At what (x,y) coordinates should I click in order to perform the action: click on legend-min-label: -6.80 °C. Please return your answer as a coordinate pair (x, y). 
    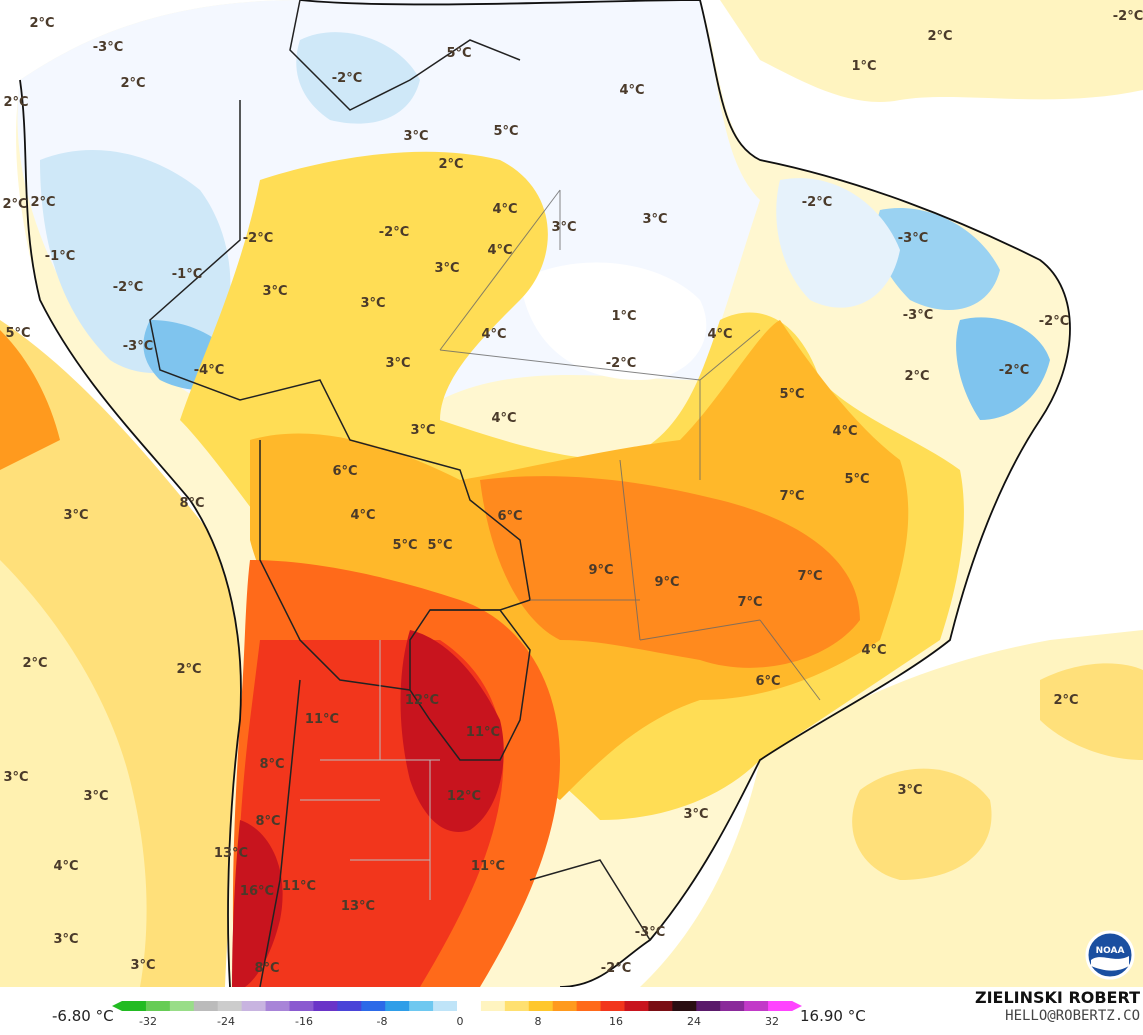
    Looking at the image, I should click on (83, 1016).